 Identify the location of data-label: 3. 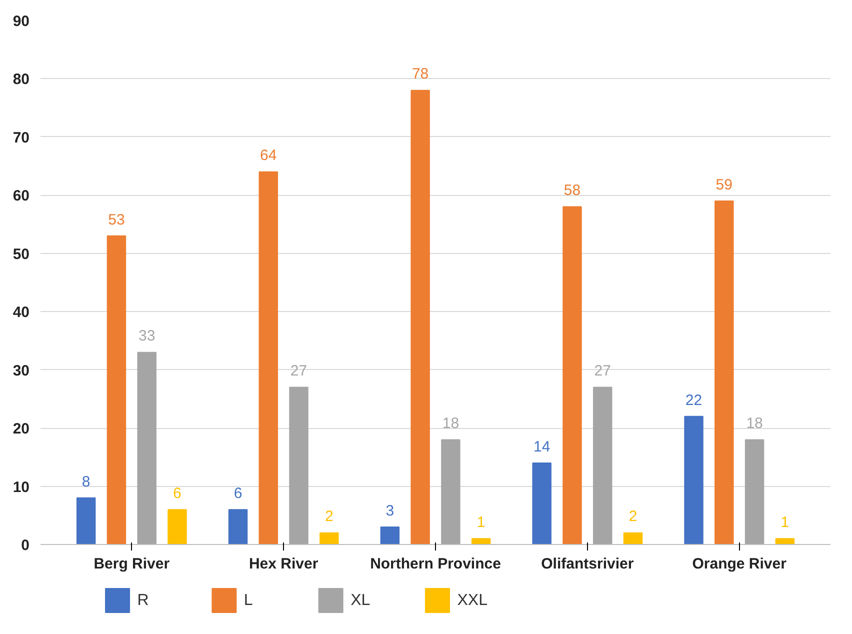
(390, 511).